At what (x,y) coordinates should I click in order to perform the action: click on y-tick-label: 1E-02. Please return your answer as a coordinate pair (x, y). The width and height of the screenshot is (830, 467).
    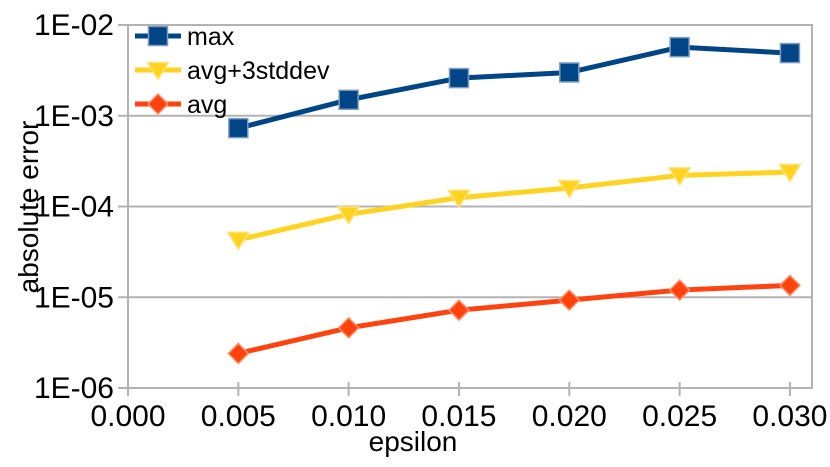
    Looking at the image, I should click on (74, 25).